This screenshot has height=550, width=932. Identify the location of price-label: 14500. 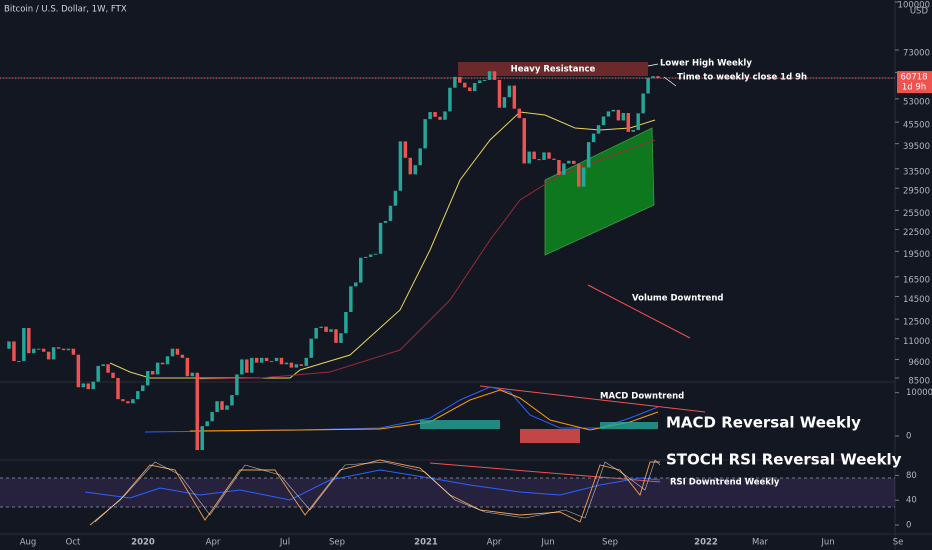
(916, 300).